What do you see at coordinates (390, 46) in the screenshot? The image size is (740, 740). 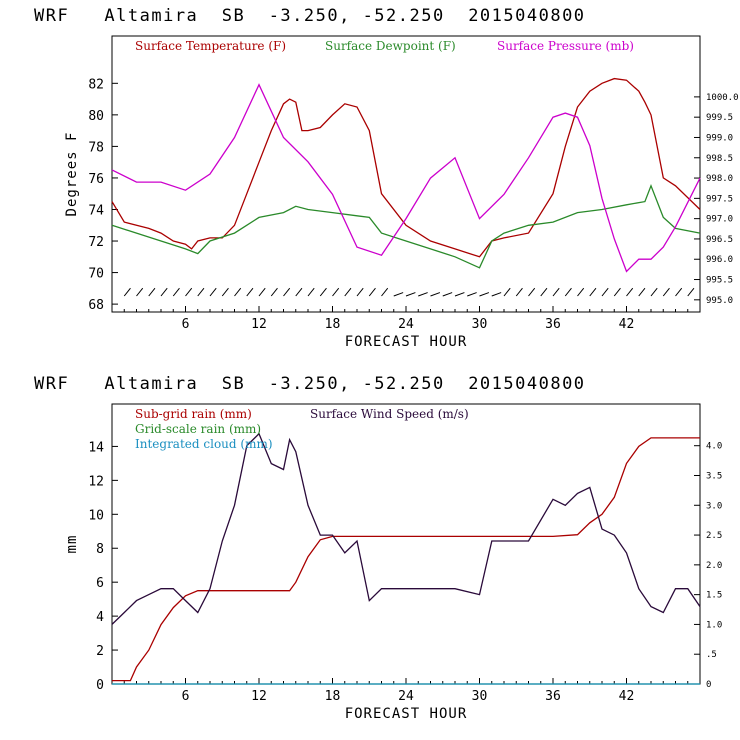 I see `legend-entry: Surface Dewpoint (F)` at bounding box center [390, 46].